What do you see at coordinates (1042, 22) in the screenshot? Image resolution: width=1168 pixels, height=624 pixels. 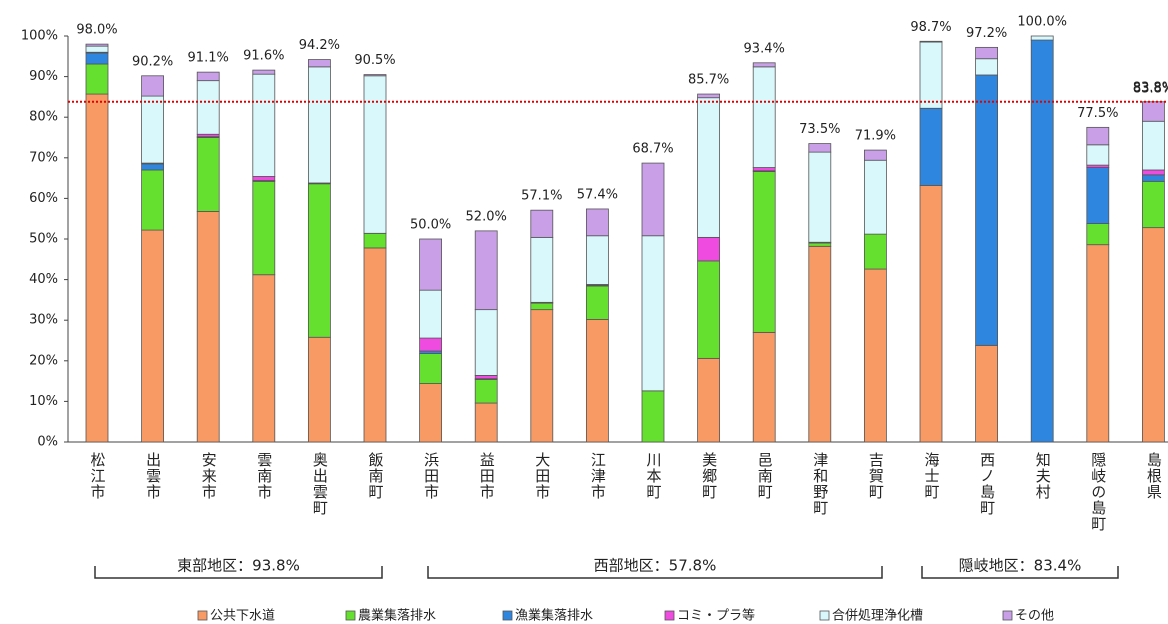 I see `total-label: 100.0%` at bounding box center [1042, 22].